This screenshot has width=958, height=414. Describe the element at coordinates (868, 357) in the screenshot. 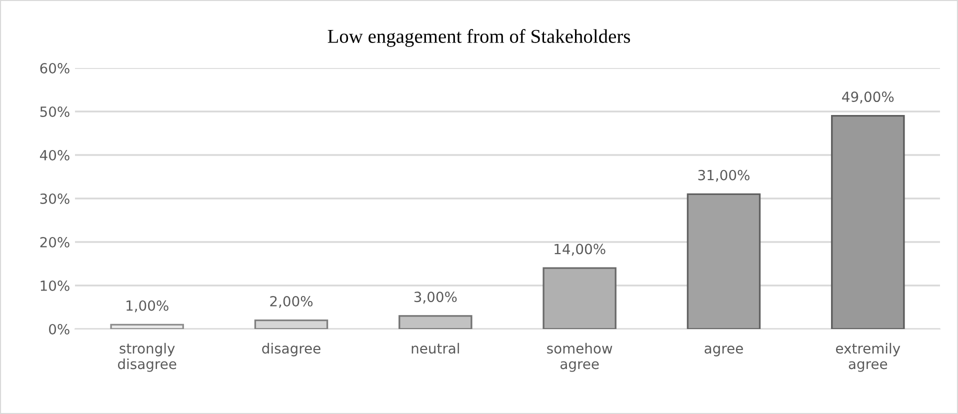

I see `x-tick-label: extremily agree` at that location.